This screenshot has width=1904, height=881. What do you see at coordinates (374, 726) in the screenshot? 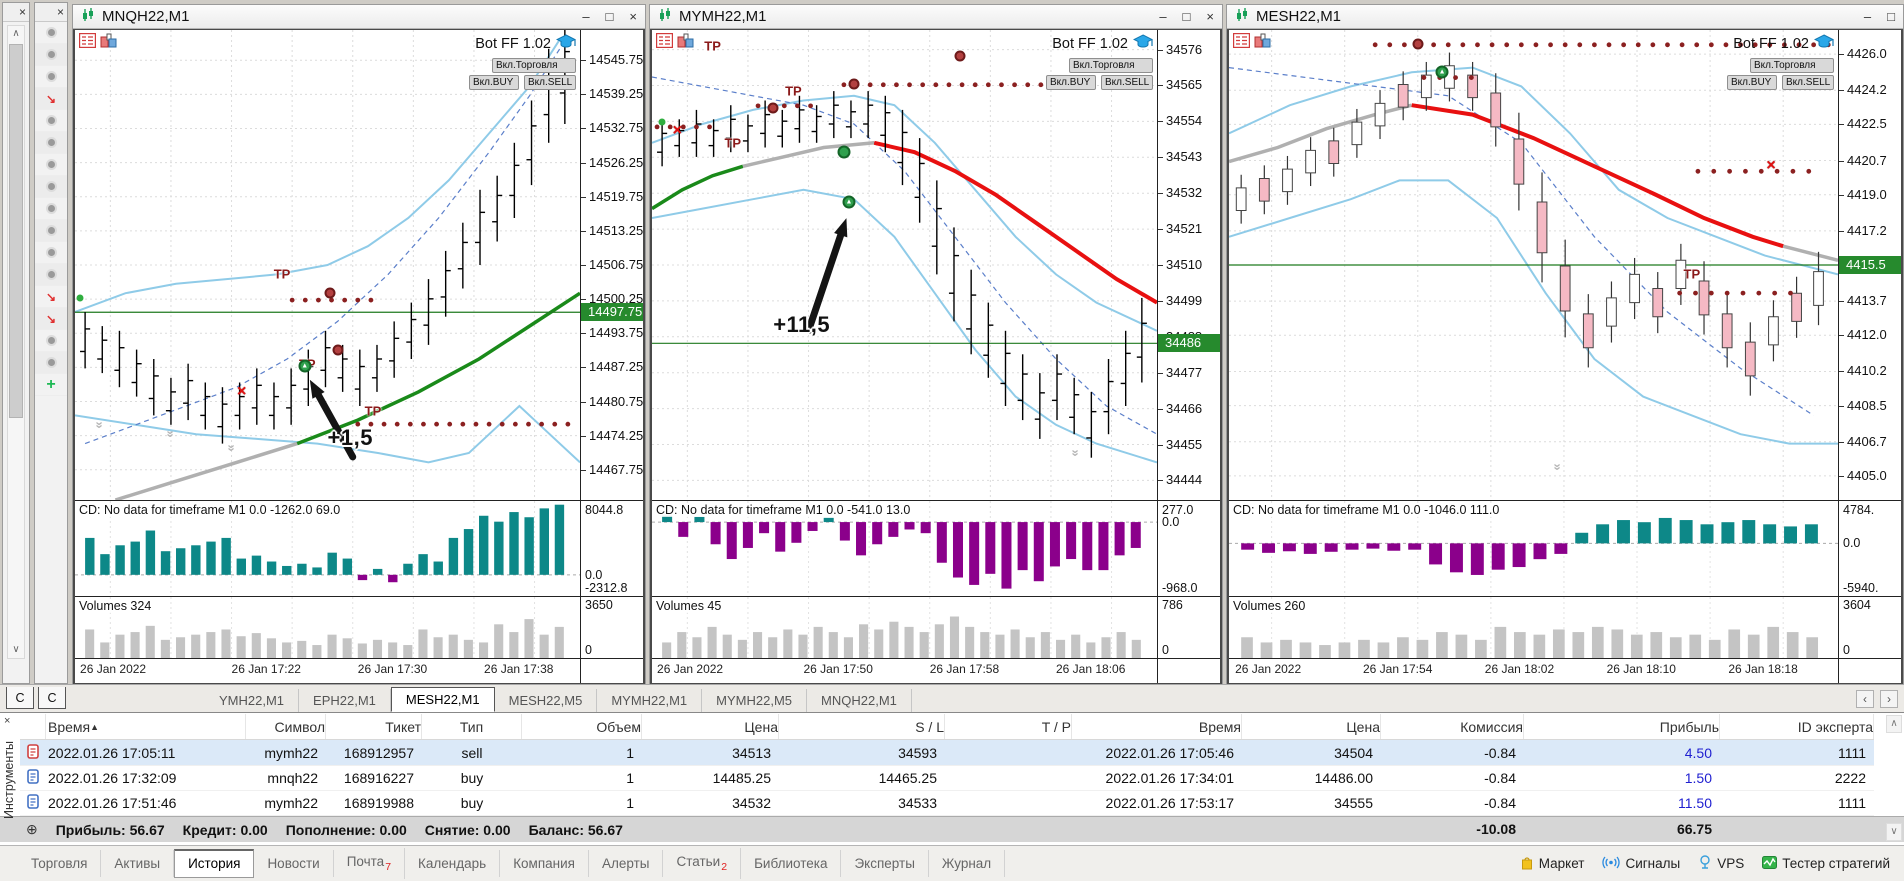
I see `column-header-2: Тикет` at bounding box center [374, 726].